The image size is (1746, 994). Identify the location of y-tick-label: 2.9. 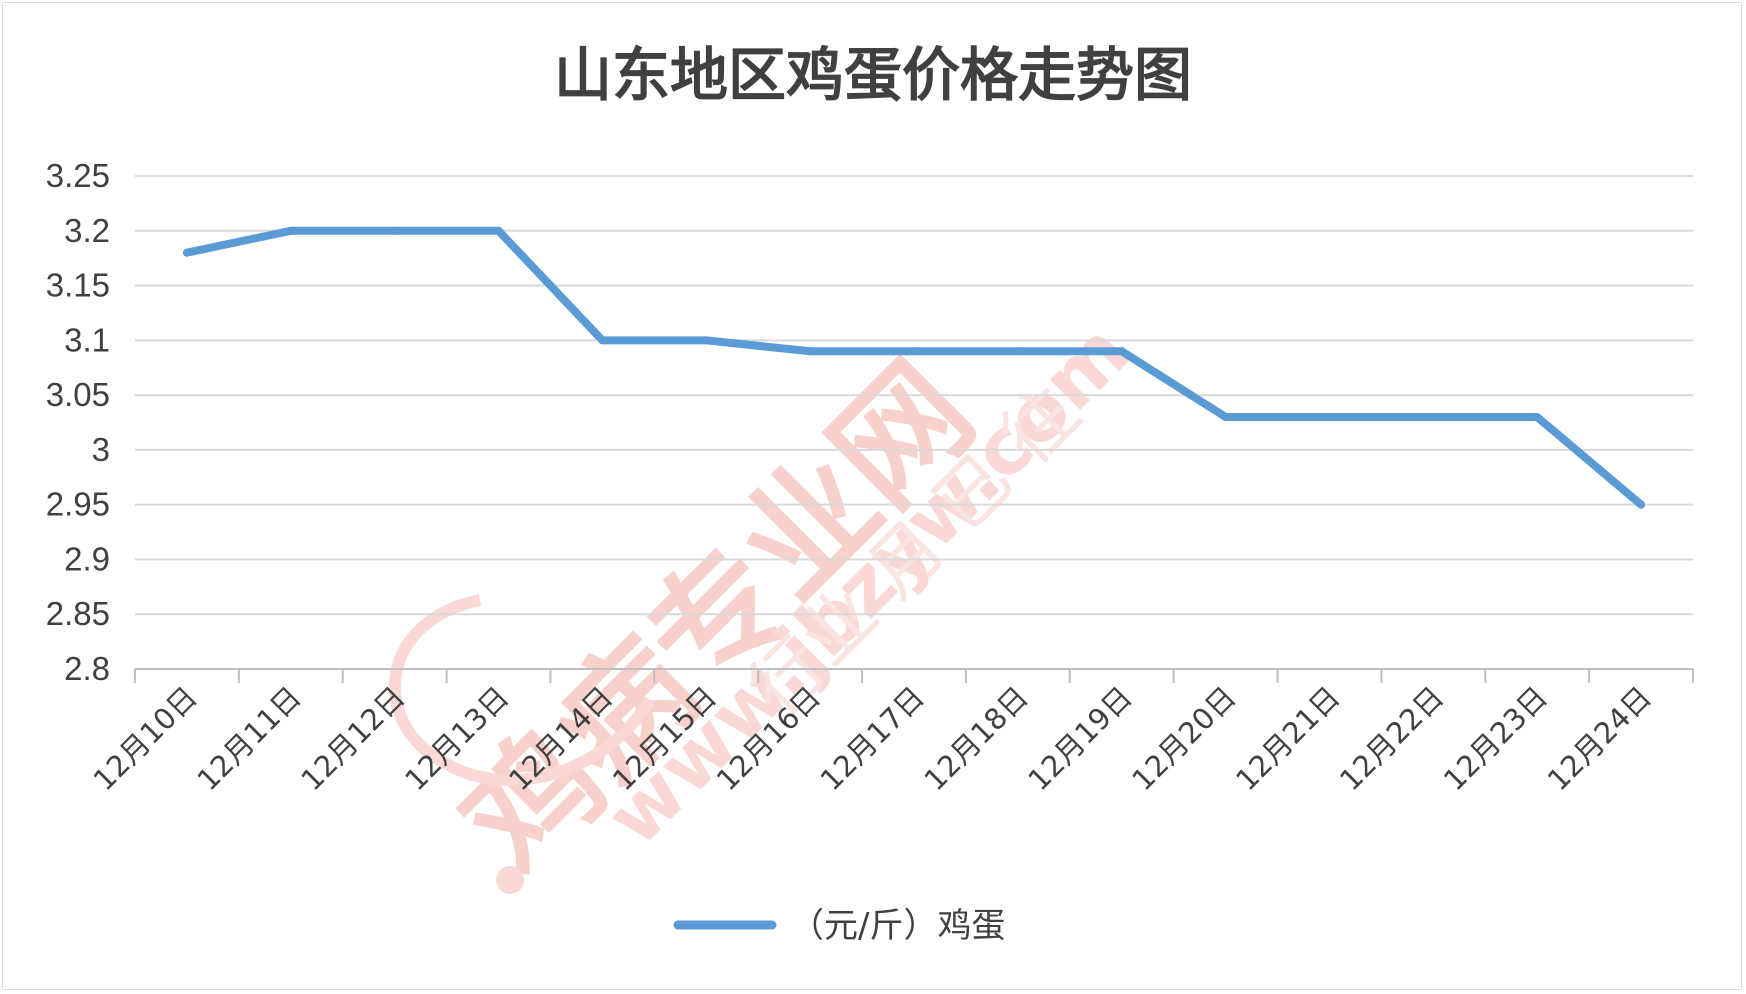
(87, 558).